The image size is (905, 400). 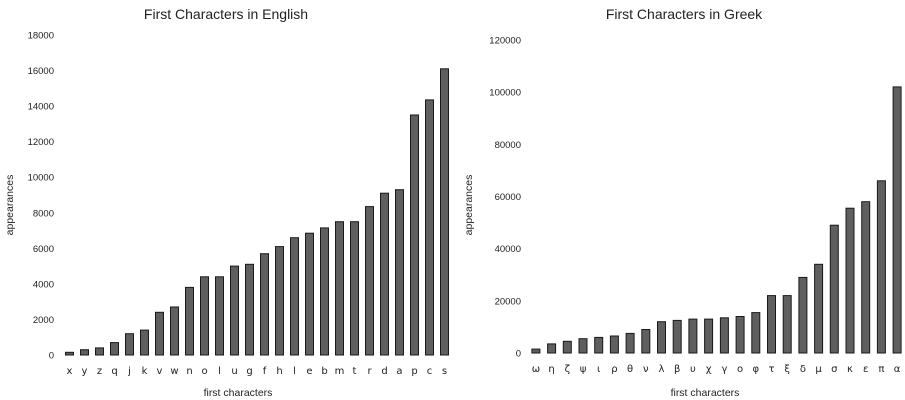 I want to click on y-tick-label: 100000, so click(x=505, y=93).